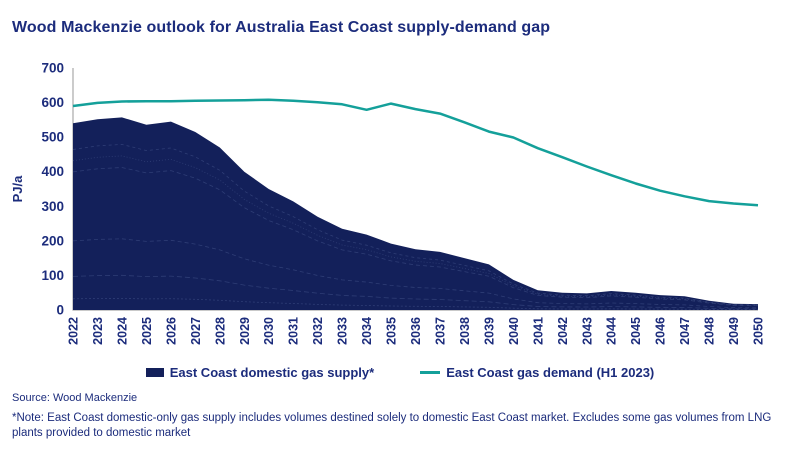 The height and width of the screenshot is (450, 800). I want to click on y-tick-label: 500, so click(52, 137).